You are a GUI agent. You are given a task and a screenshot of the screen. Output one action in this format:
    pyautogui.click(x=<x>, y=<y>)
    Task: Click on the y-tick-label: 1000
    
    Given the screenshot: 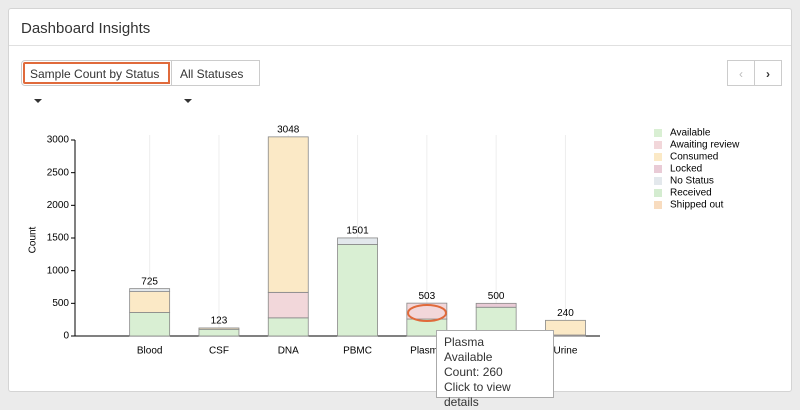 What is the action you would take?
    pyautogui.click(x=58, y=270)
    